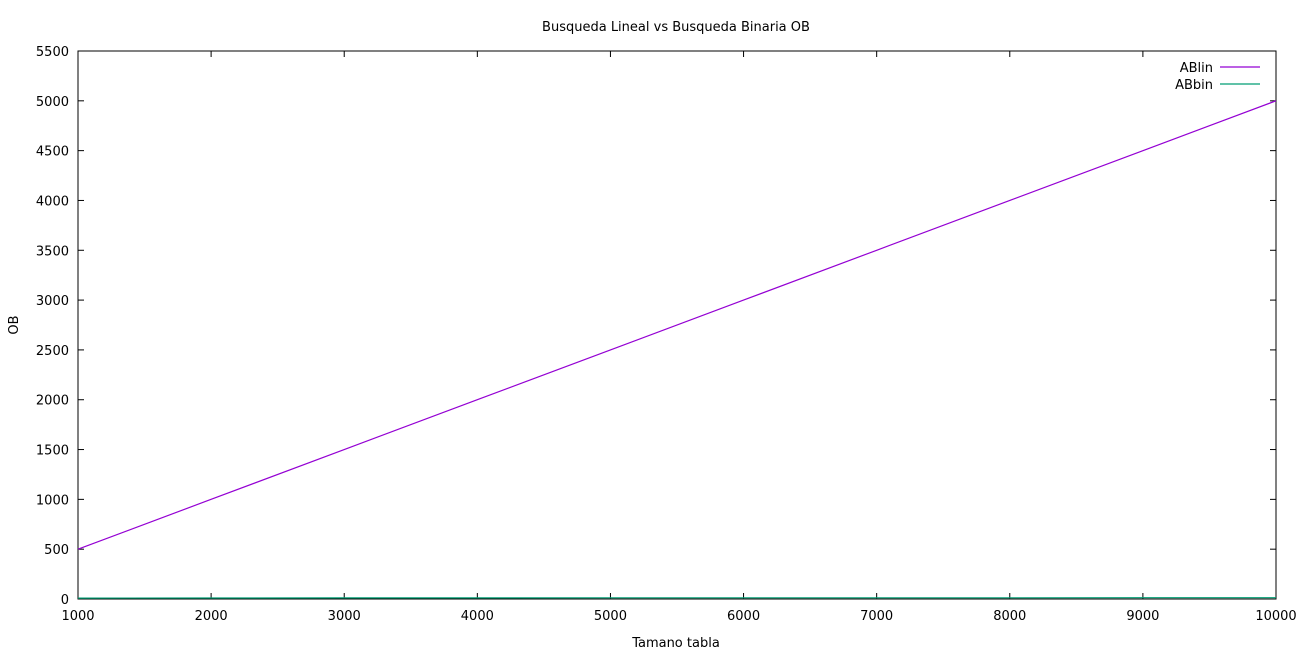  Describe the element at coordinates (211, 616) in the screenshot. I see `x-tick-label: 2000` at that location.